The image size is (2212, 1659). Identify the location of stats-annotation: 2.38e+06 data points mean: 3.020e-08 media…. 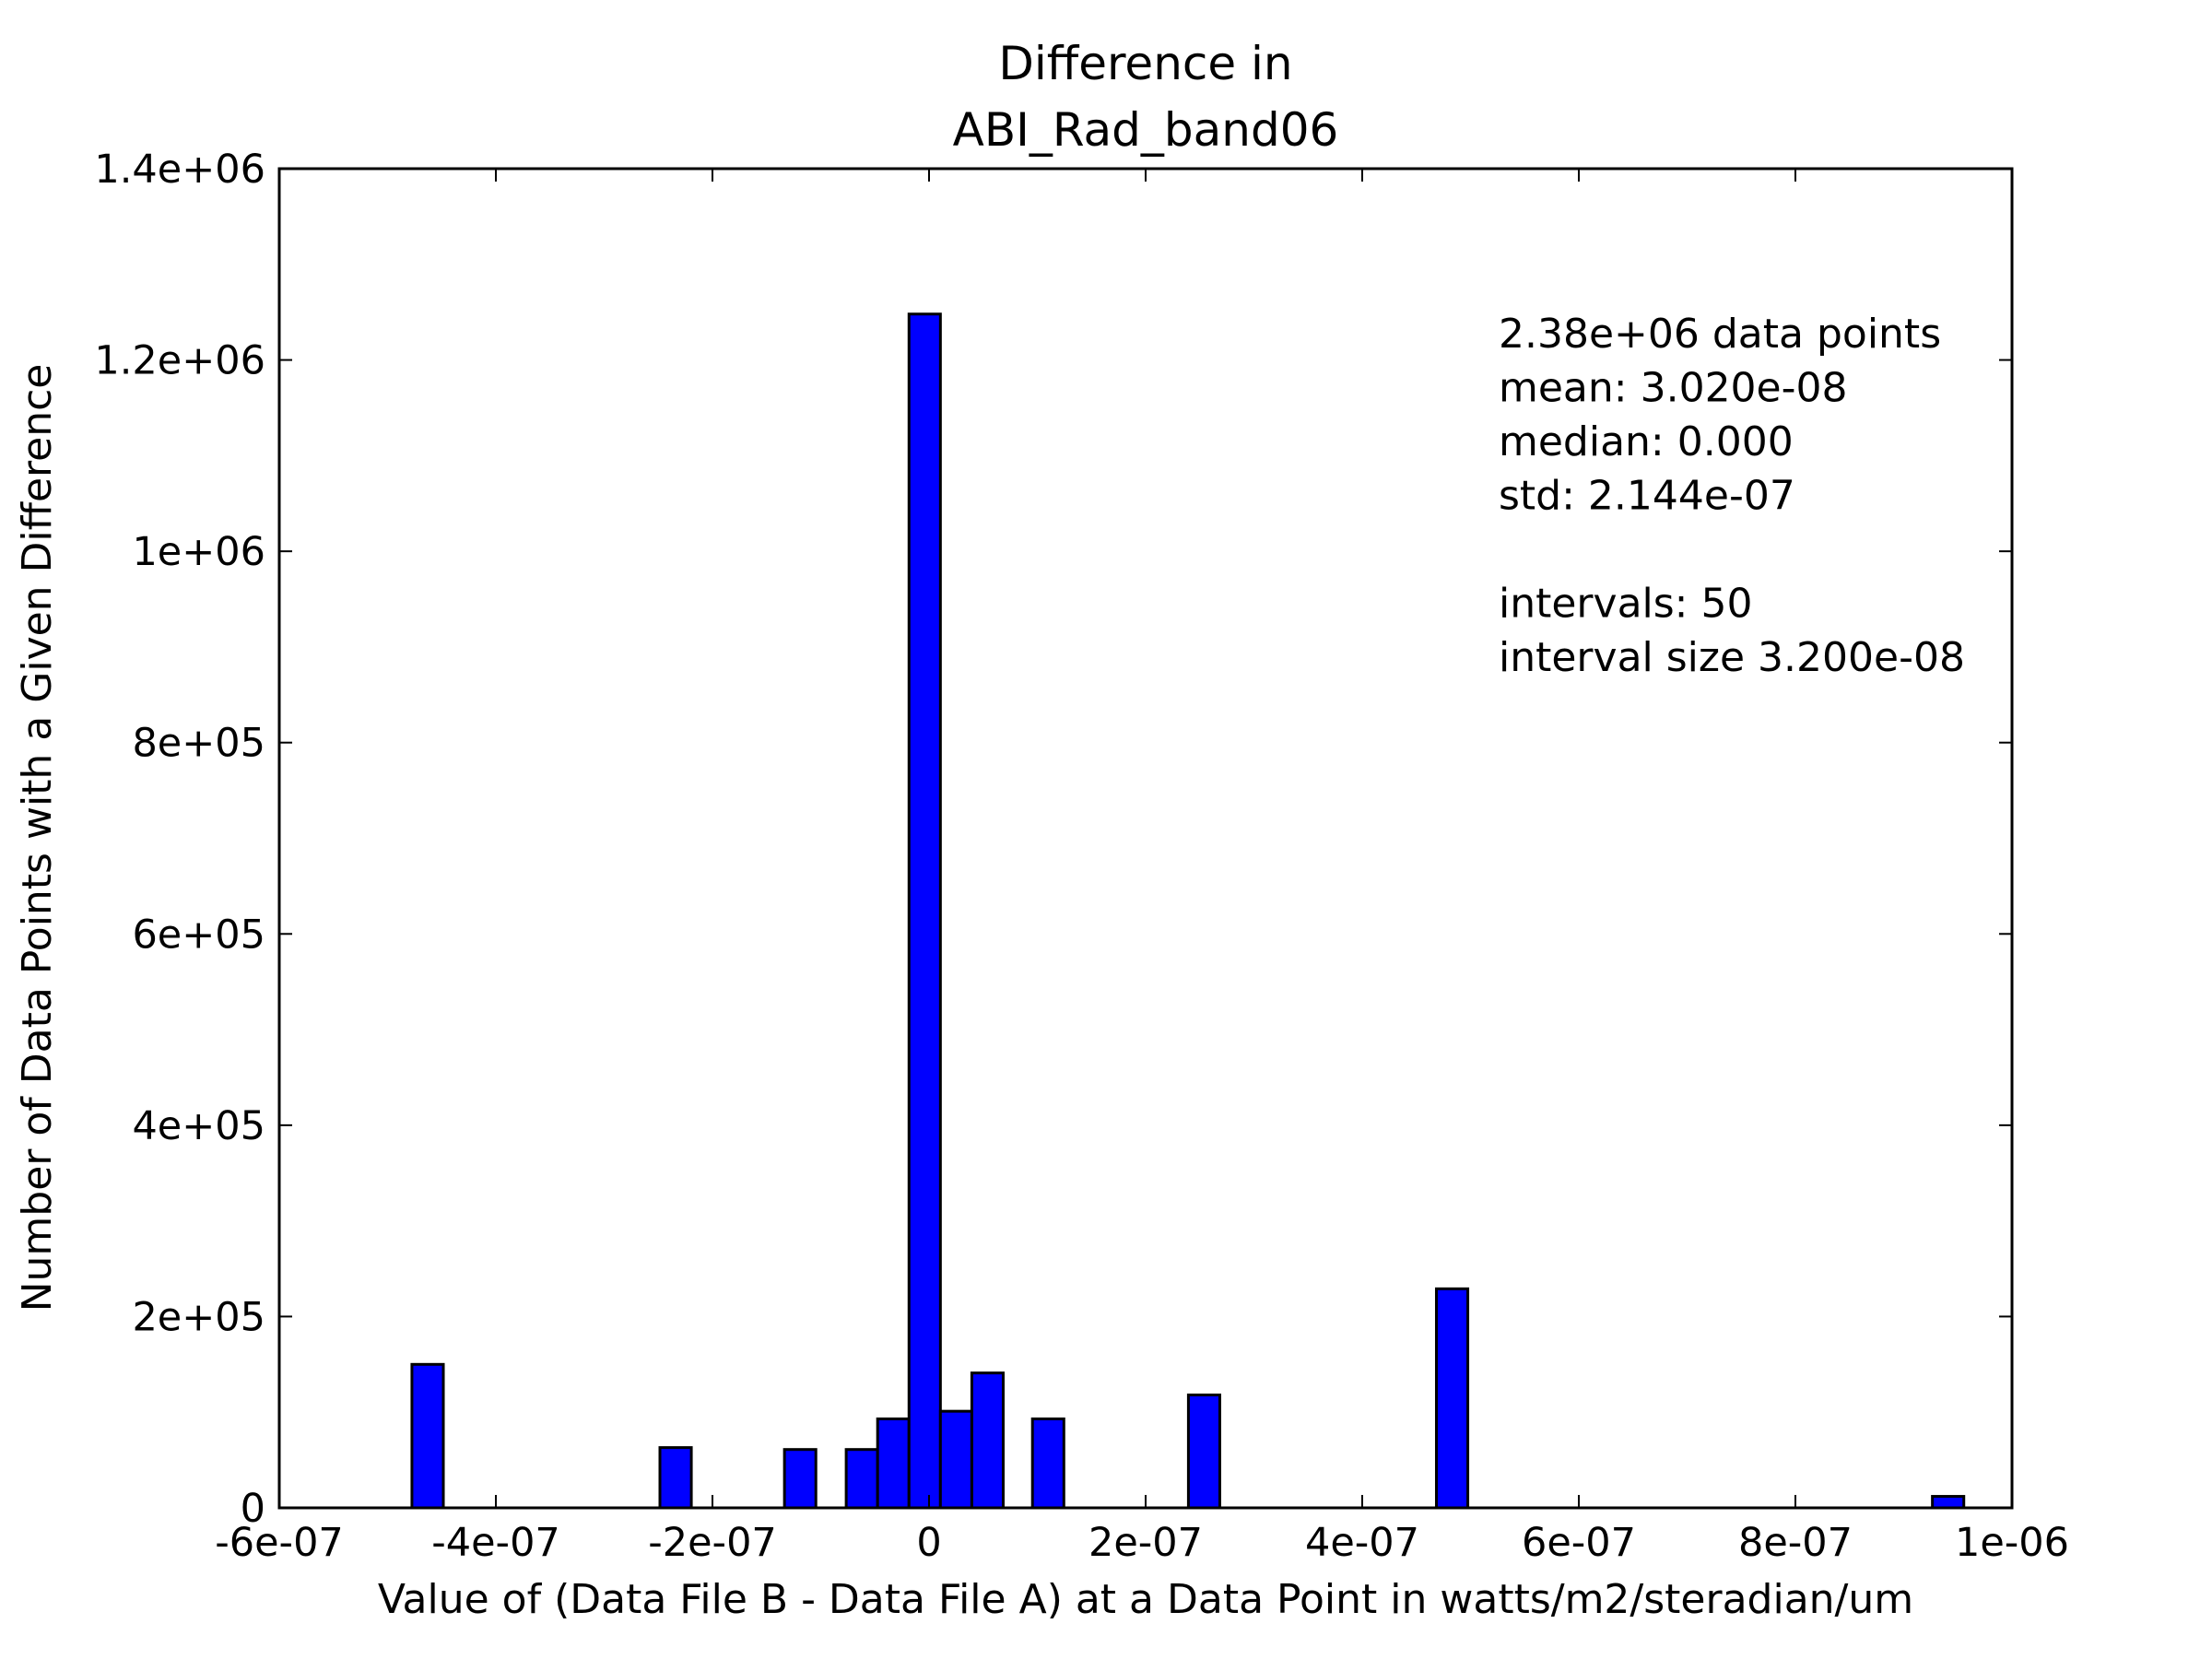
(1732, 496).